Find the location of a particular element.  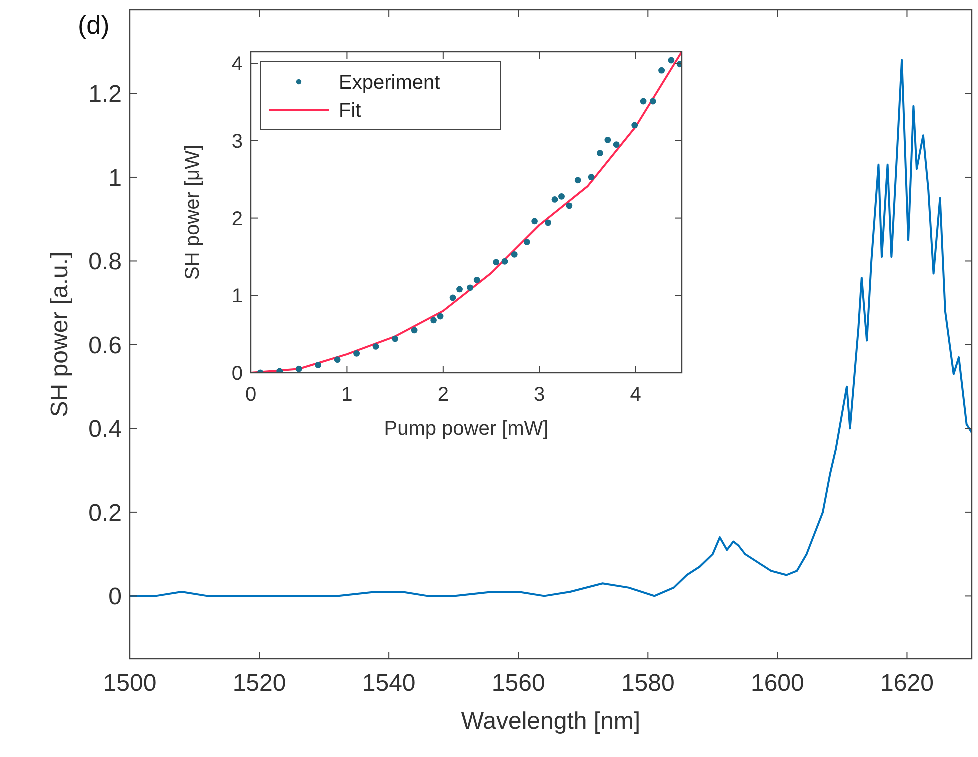

x-tick-label: 1500 is located at coordinates (130, 683).